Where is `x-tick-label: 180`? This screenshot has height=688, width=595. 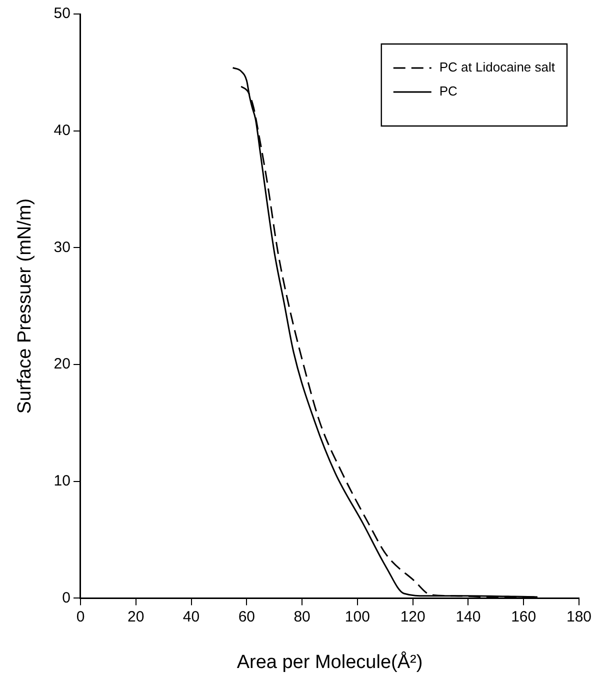
x-tick-label: 180 is located at coordinates (579, 617).